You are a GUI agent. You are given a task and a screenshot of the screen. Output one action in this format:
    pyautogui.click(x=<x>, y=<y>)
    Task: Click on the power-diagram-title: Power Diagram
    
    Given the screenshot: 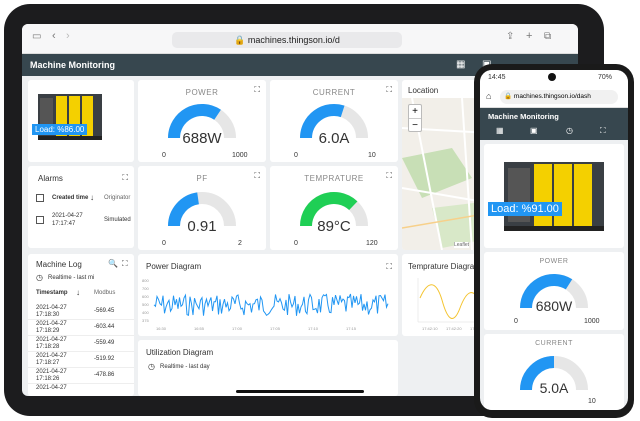 What is the action you would take?
    pyautogui.click(x=174, y=266)
    